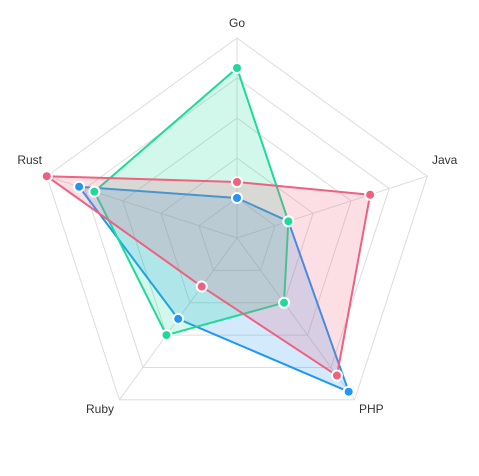 This screenshot has height=476, width=479. Describe the element at coordinates (100, 409) in the screenshot. I see `axis-label-ruby: Ruby` at that location.